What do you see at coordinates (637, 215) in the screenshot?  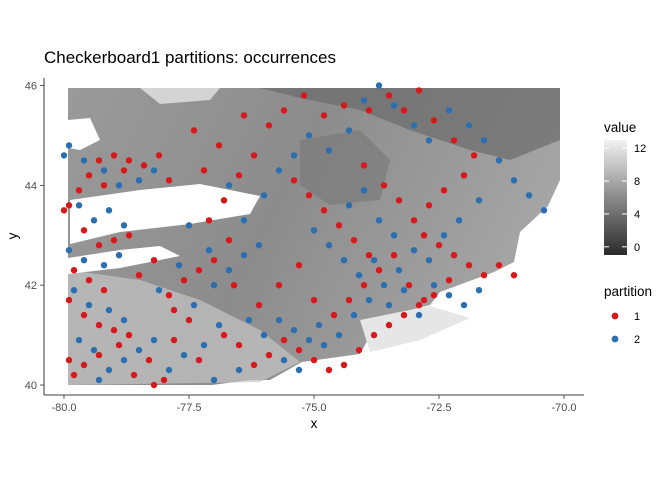 I see `colorbar-tick-label: 4` at bounding box center [637, 215].